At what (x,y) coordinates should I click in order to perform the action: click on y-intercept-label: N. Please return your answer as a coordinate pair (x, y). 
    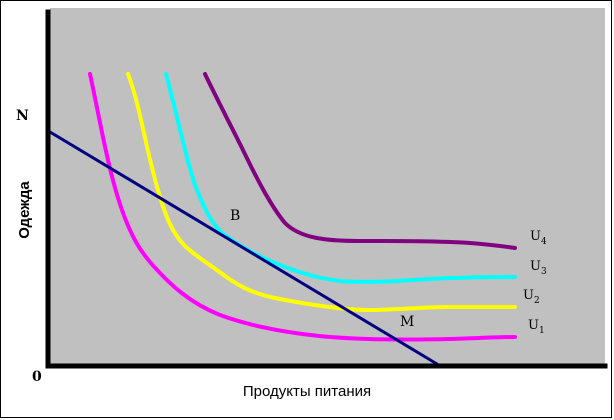
    Looking at the image, I should click on (22, 116).